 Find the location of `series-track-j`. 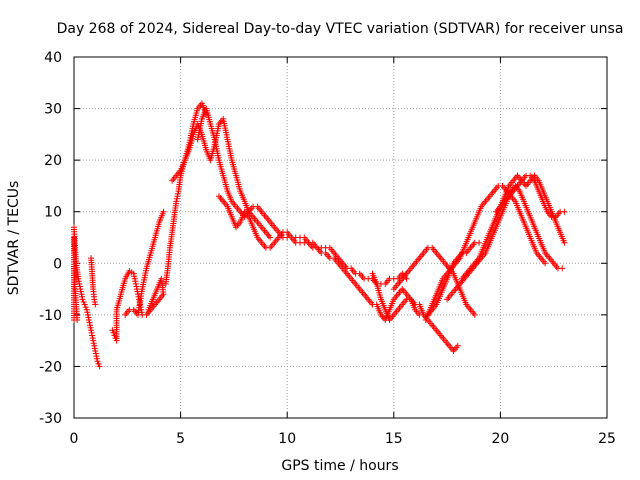

series-track-j is located at coordinates (313, 240).